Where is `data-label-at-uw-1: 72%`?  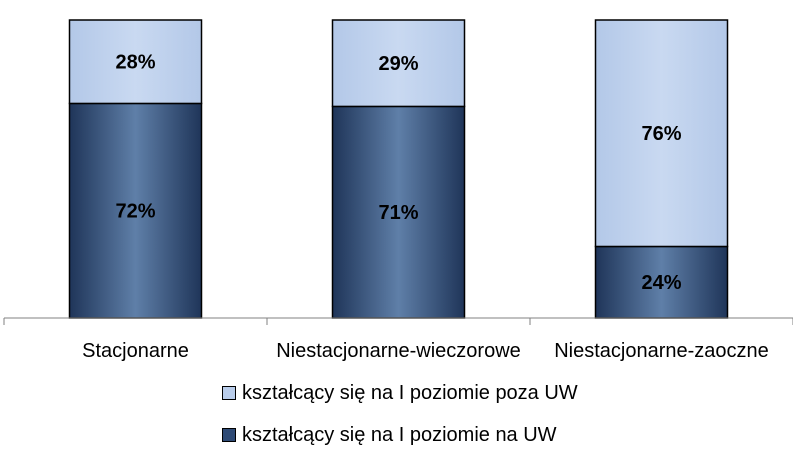 data-label-at-uw-1: 72% is located at coordinates (135, 212).